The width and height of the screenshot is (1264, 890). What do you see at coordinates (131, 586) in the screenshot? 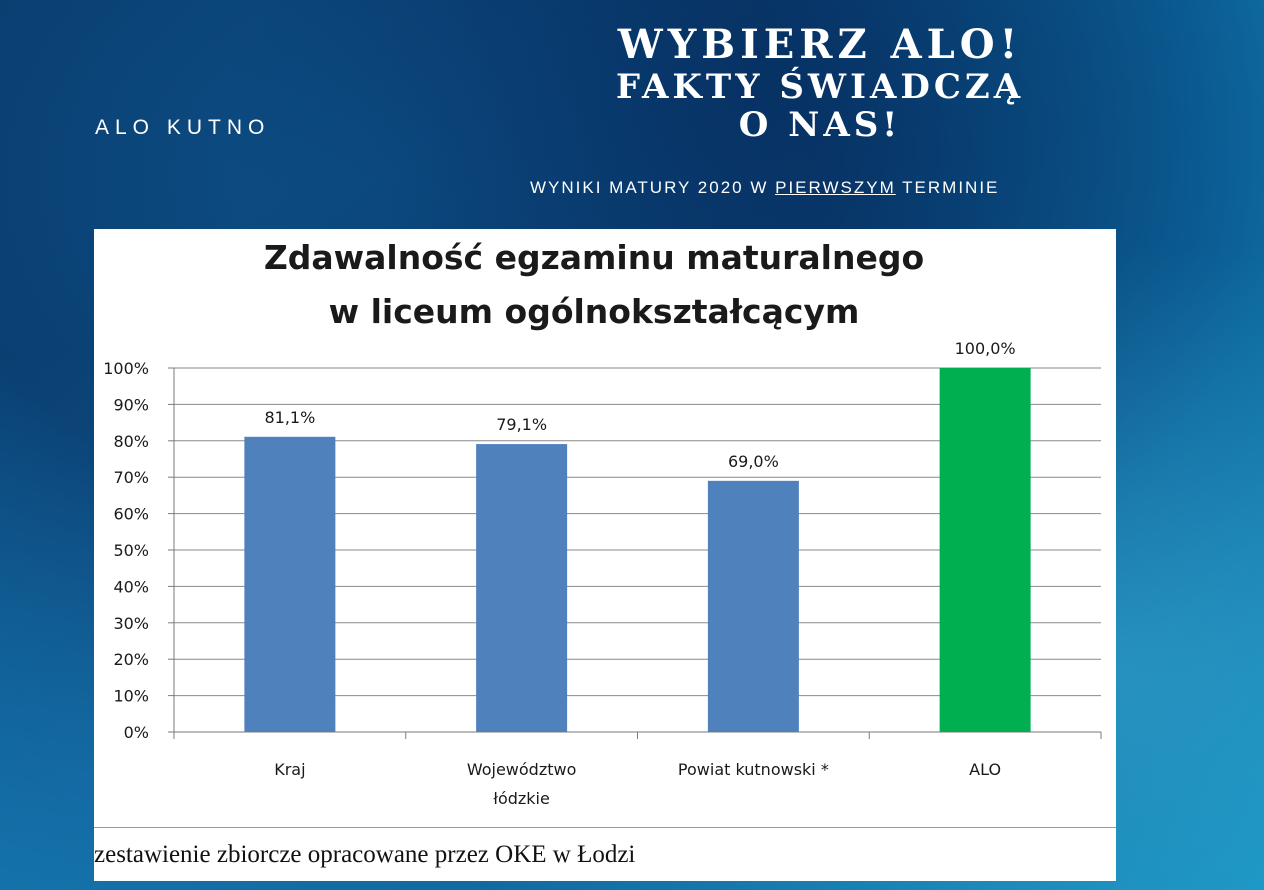
I see `y-tick-label: 40%` at bounding box center [131, 586].